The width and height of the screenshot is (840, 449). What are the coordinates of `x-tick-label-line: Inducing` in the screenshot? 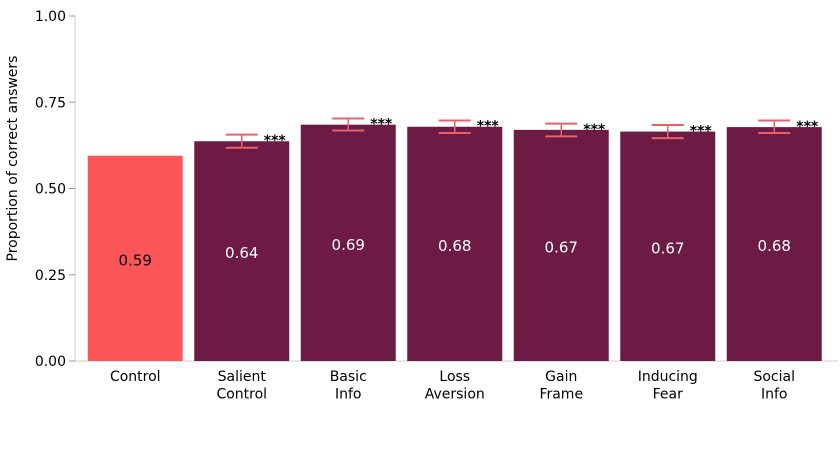 It's located at (668, 377).